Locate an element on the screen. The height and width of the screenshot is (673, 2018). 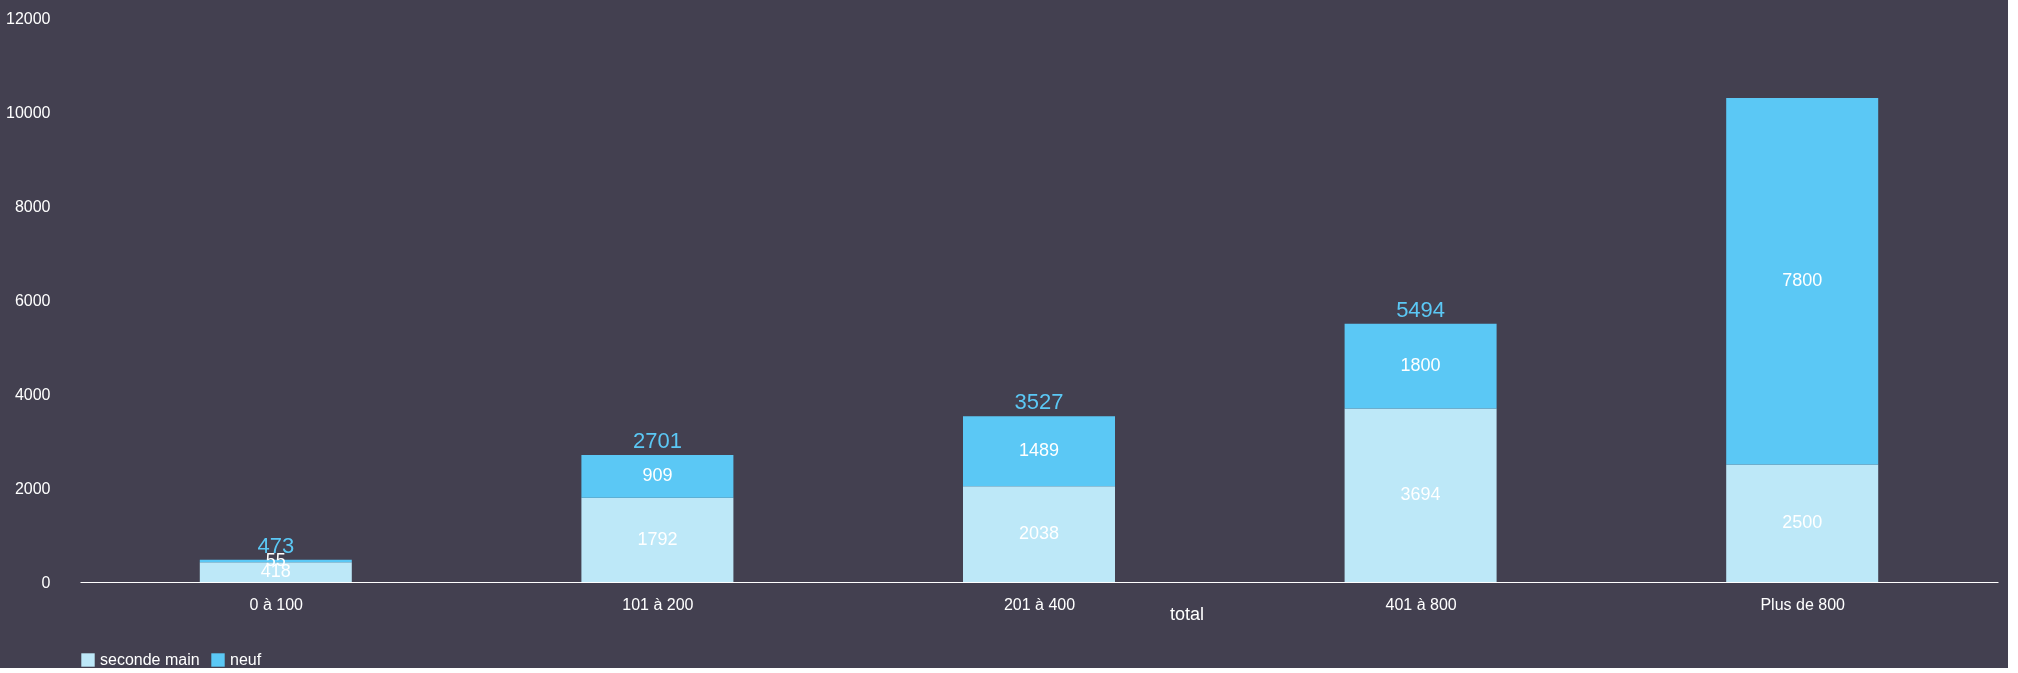
y-tick-label: 10000 is located at coordinates (28, 112).